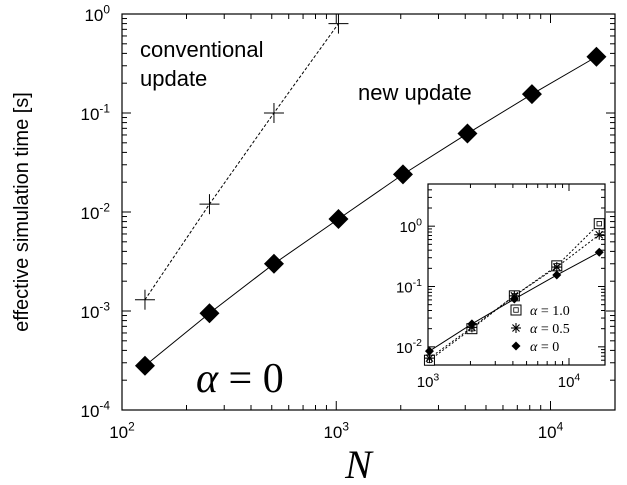  I want to click on y-tick-label-4: 10⁰, so click(97, 13).